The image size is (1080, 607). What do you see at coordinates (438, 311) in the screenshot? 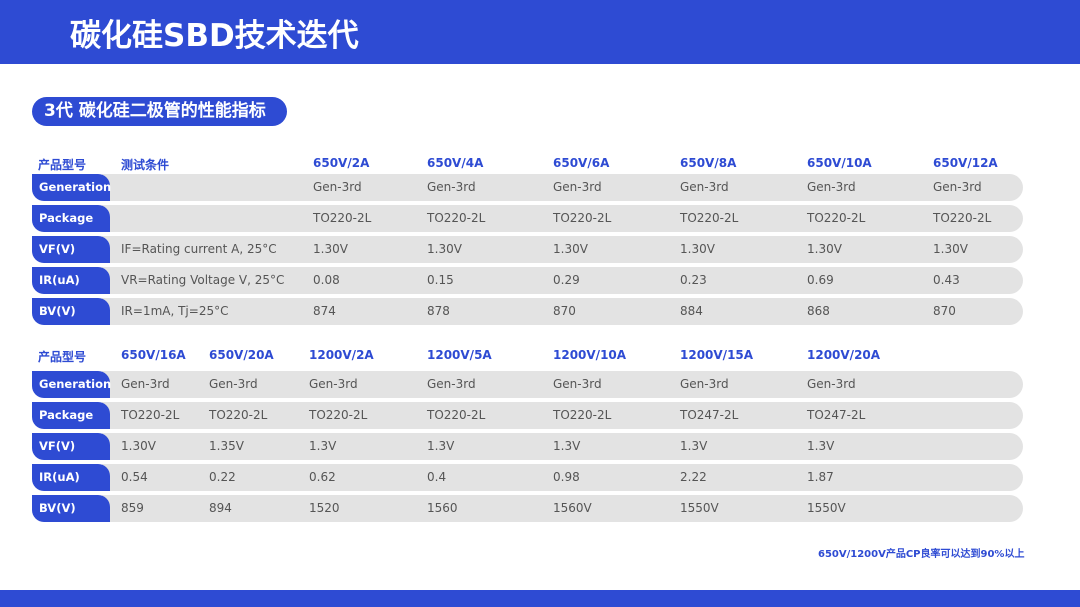
I see `table-cell: 878` at bounding box center [438, 311].